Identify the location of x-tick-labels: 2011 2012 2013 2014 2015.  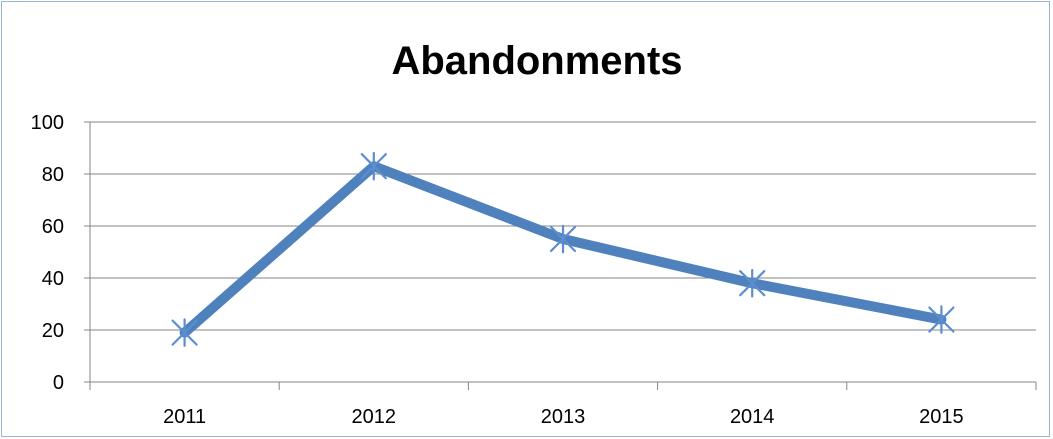
(563, 417).